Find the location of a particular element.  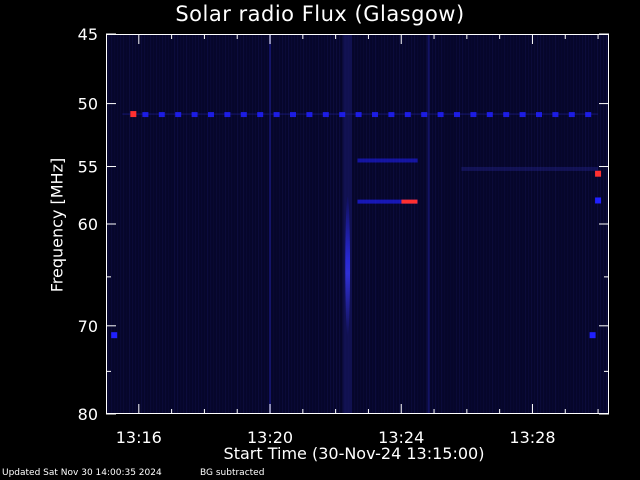

updated-timestamp: Updated Sat Nov 30 14:00:35 2024 is located at coordinates (82, 473).